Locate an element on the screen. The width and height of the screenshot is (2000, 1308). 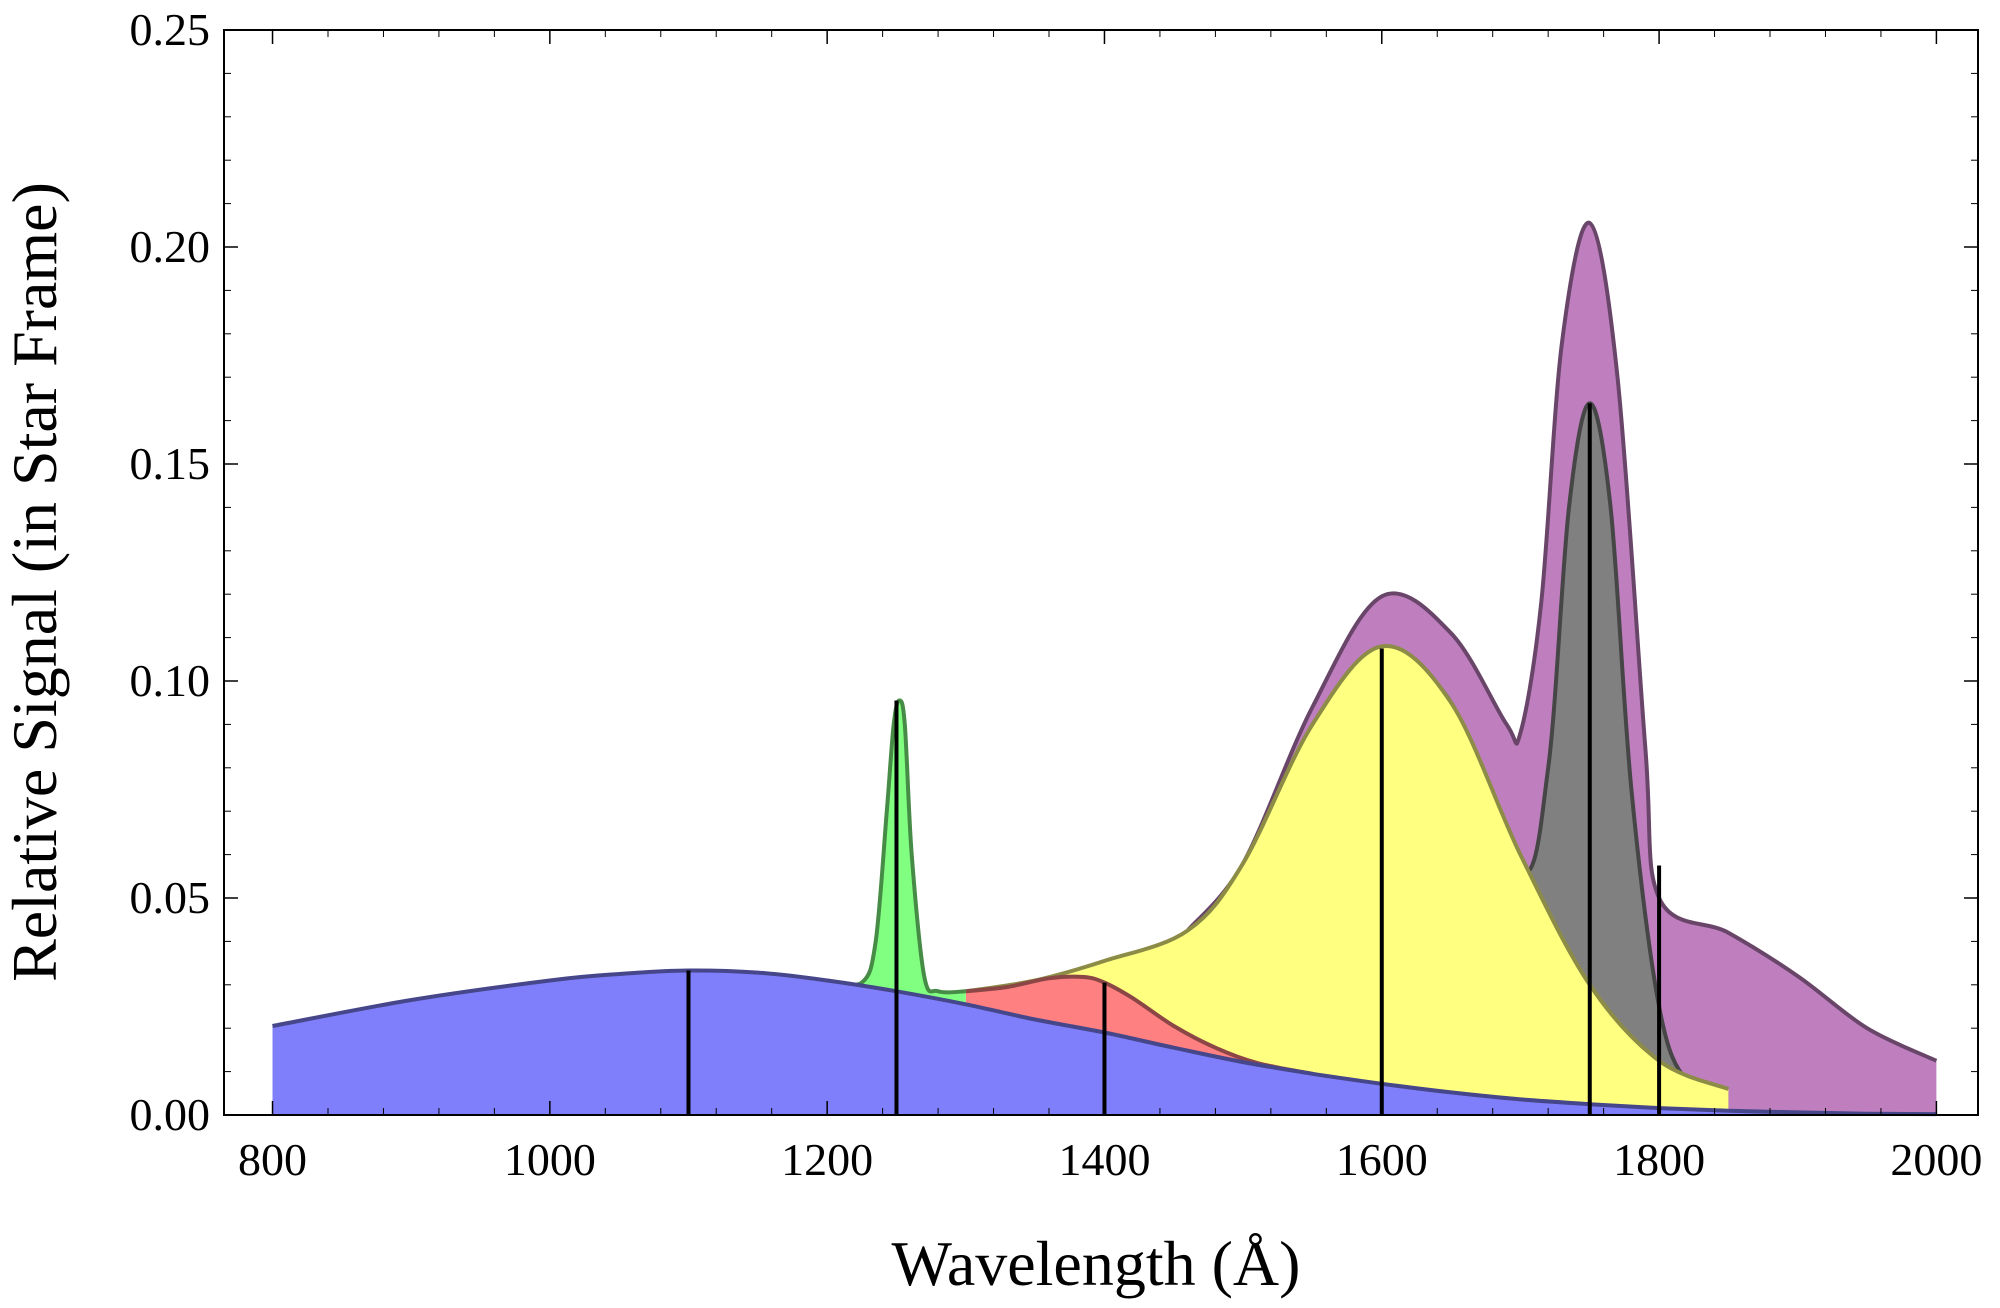
x-tick-label: 800 is located at coordinates (272, 1159).